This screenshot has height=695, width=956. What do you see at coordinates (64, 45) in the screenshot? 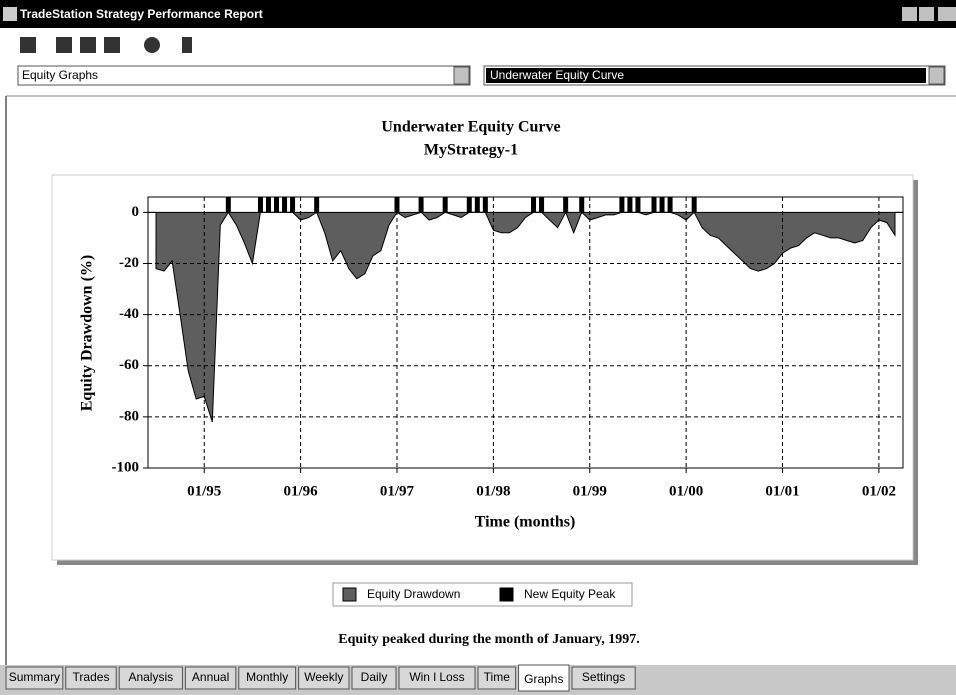
I see `refresh-button` at bounding box center [64, 45].